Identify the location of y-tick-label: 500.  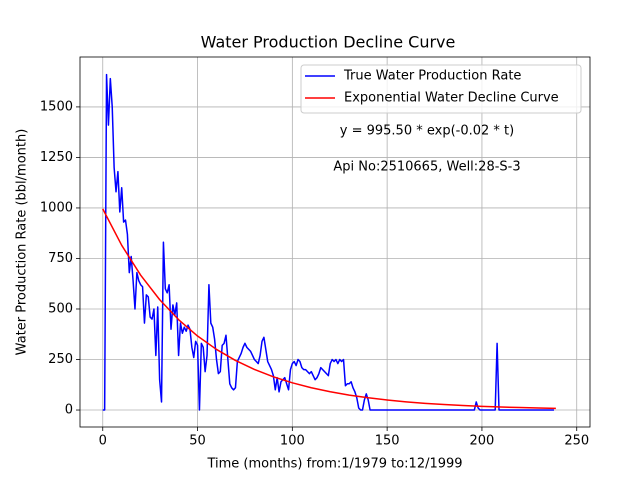
(60, 308).